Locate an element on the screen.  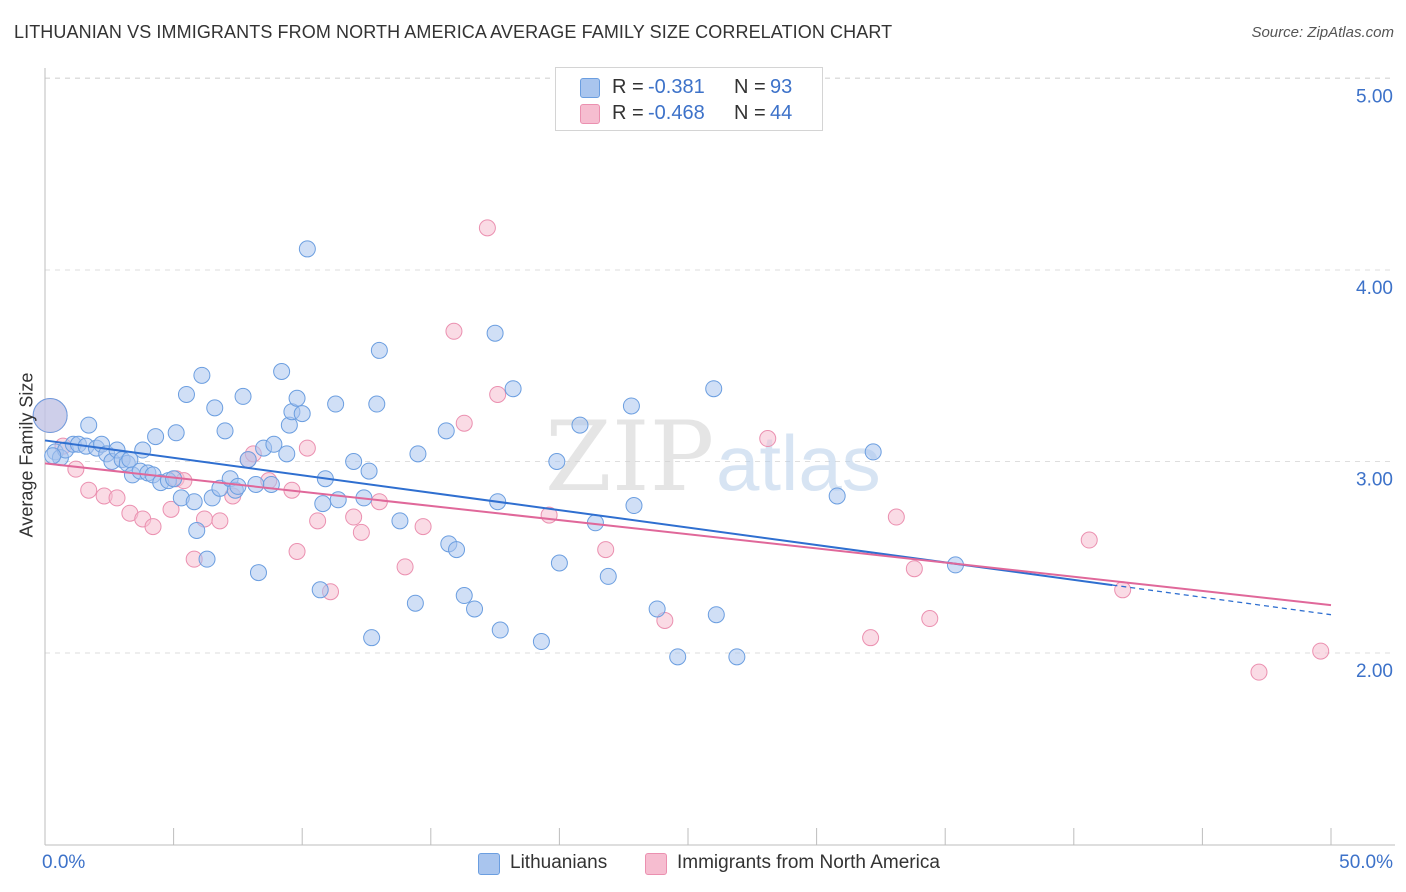
x-axis-max-label: 50.0% is located at coordinates (1366, 862).